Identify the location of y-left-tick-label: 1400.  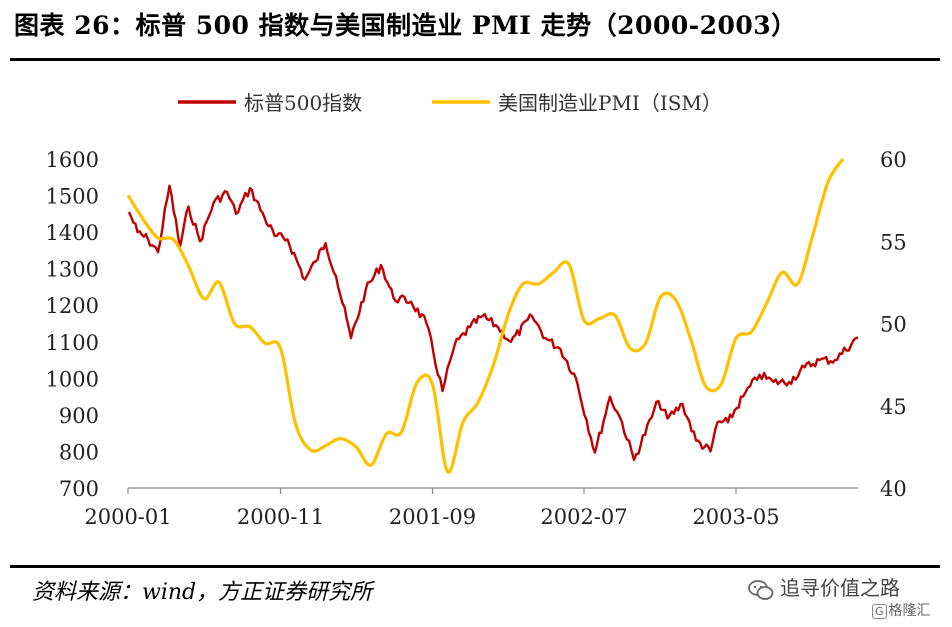
(72, 233).